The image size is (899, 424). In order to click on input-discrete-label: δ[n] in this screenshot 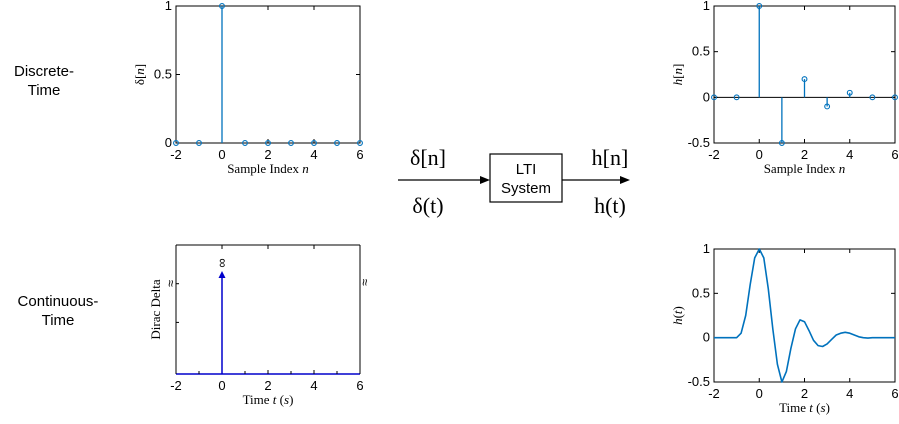, I will do `click(428, 157)`.